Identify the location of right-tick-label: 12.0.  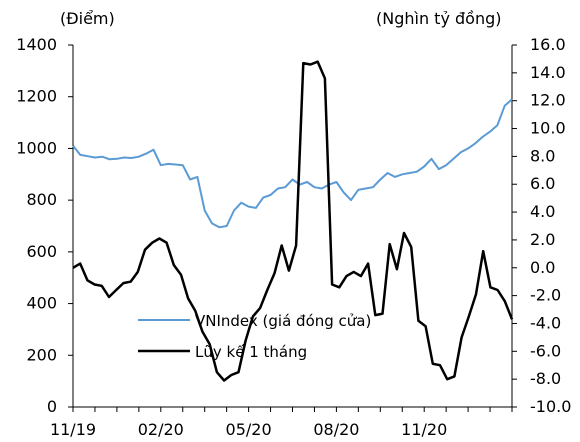
(548, 100).